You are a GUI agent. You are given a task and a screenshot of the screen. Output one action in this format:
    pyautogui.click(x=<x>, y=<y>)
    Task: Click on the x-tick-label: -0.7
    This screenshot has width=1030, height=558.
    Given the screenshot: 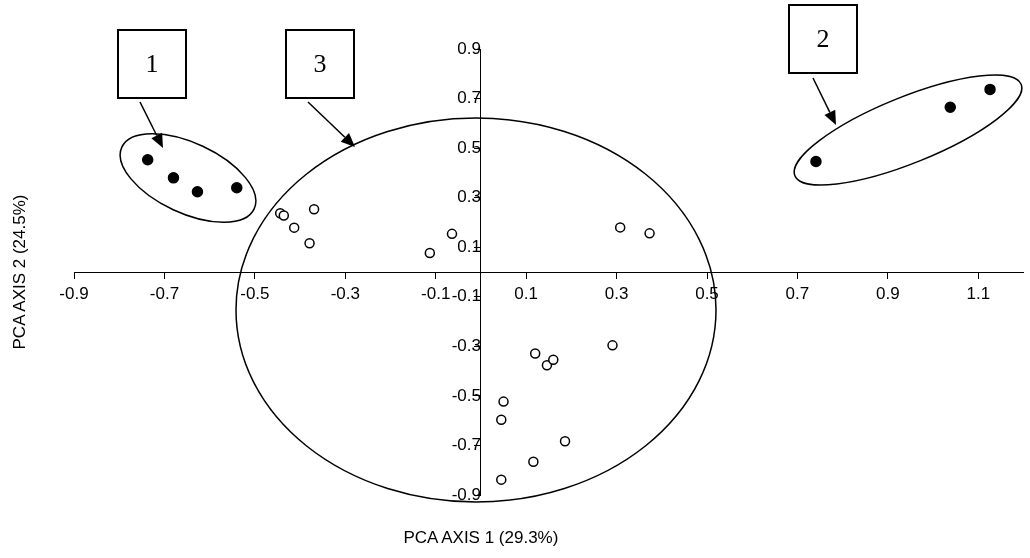 What is the action you would take?
    pyautogui.click(x=164, y=293)
    